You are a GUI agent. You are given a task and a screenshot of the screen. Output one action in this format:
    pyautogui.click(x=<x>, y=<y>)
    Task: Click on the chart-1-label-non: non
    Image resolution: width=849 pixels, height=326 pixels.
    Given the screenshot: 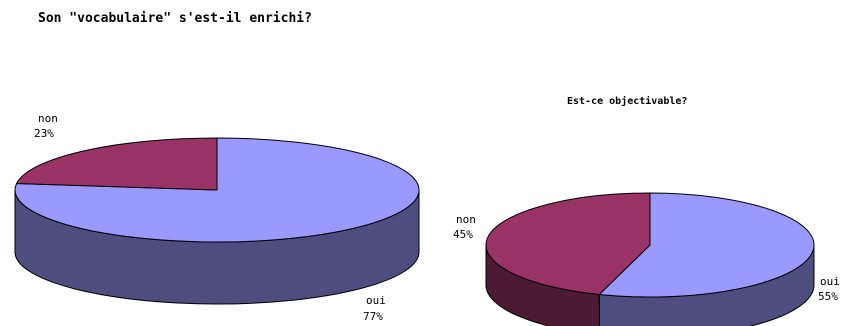 What is the action you would take?
    pyautogui.click(x=48, y=118)
    